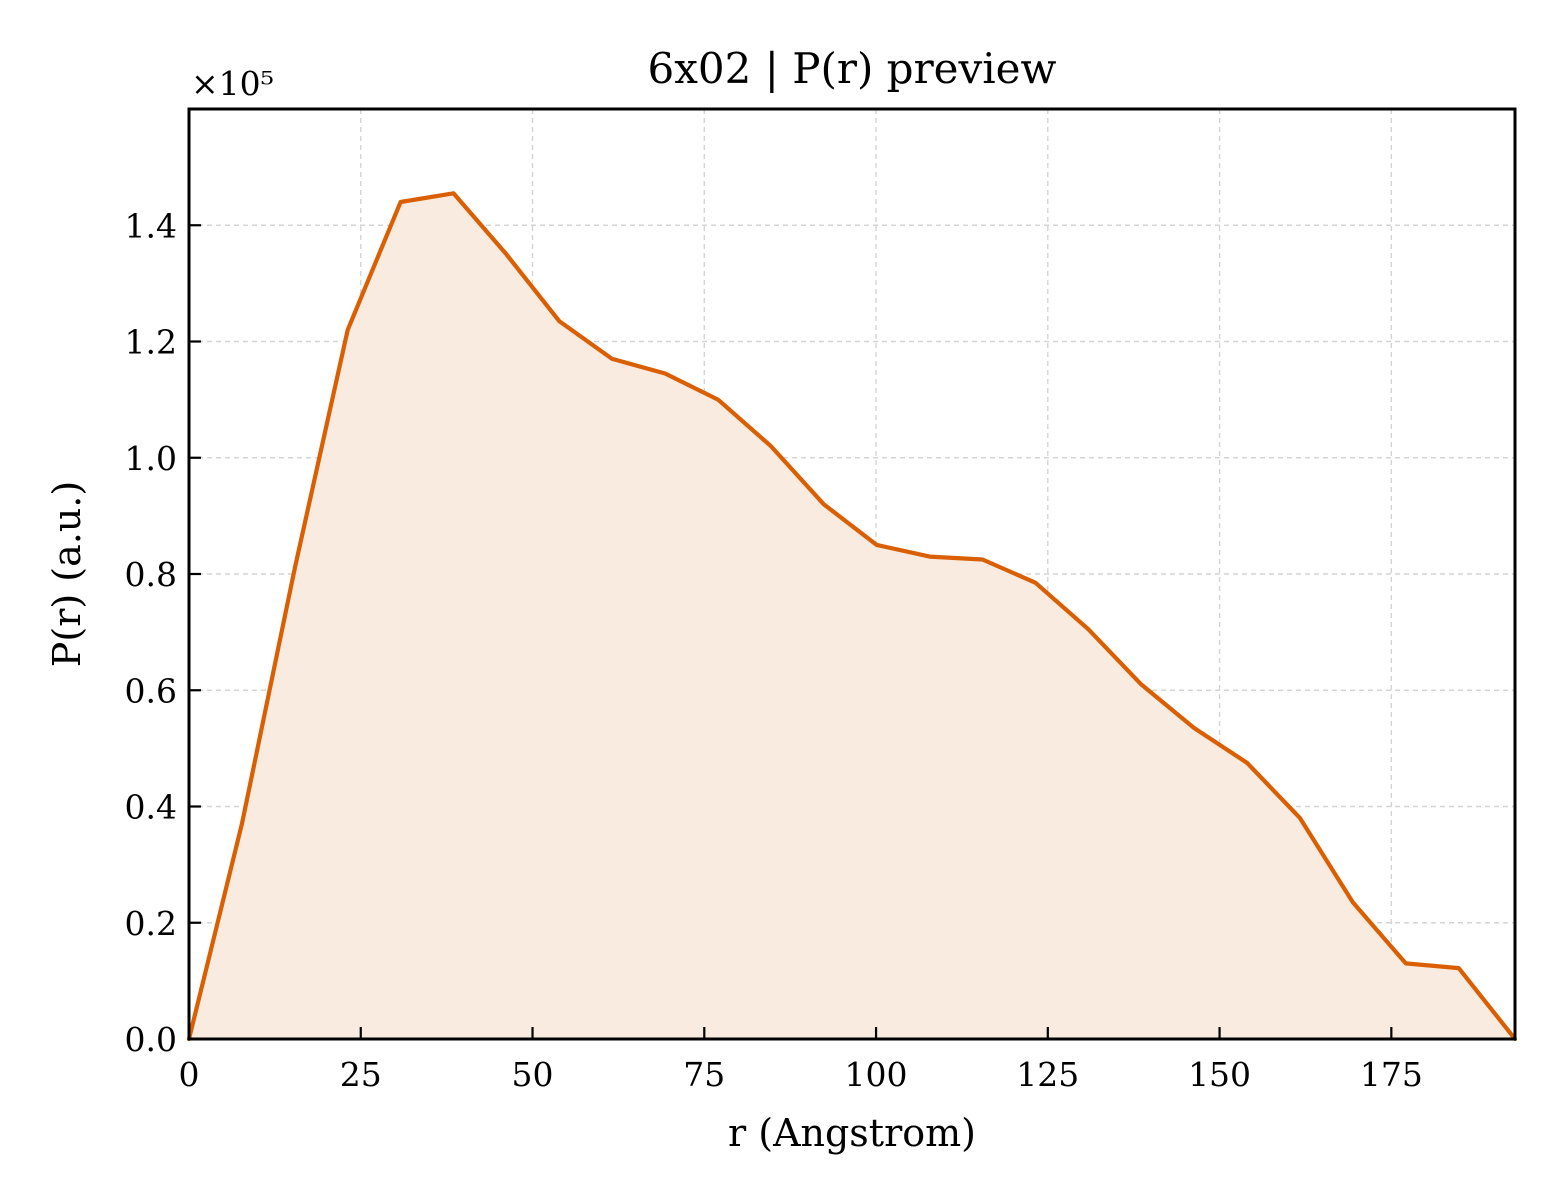 The height and width of the screenshot is (1200, 1560). I want to click on x-tick-label: 25, so click(361, 1074).